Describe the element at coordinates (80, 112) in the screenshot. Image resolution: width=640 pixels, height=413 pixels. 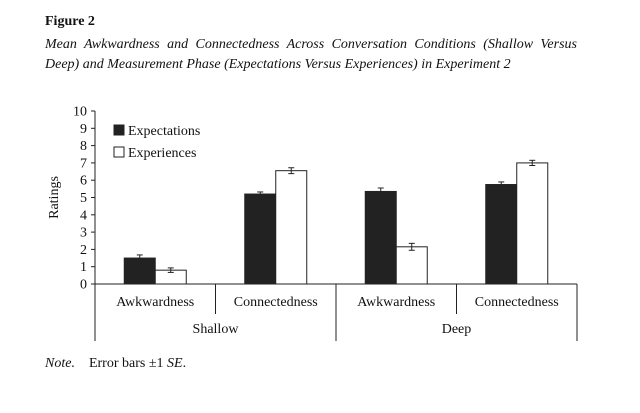
I see `y-tick-label: 10` at that location.